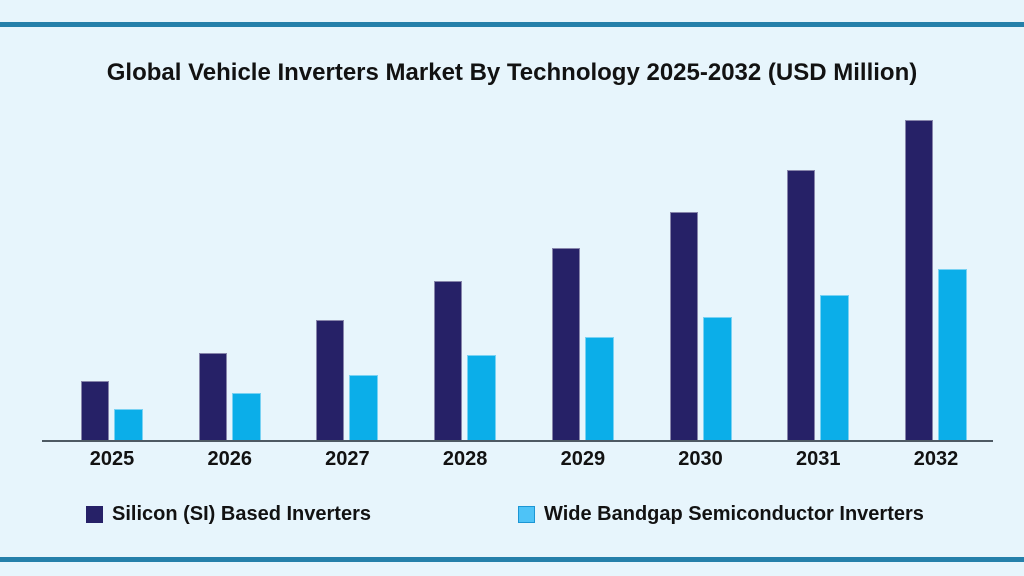 The image size is (1024, 576). What do you see at coordinates (952, 355) in the screenshot?
I see `bar-wide-bandgap-semiconductor-inverters-2032` at bounding box center [952, 355].